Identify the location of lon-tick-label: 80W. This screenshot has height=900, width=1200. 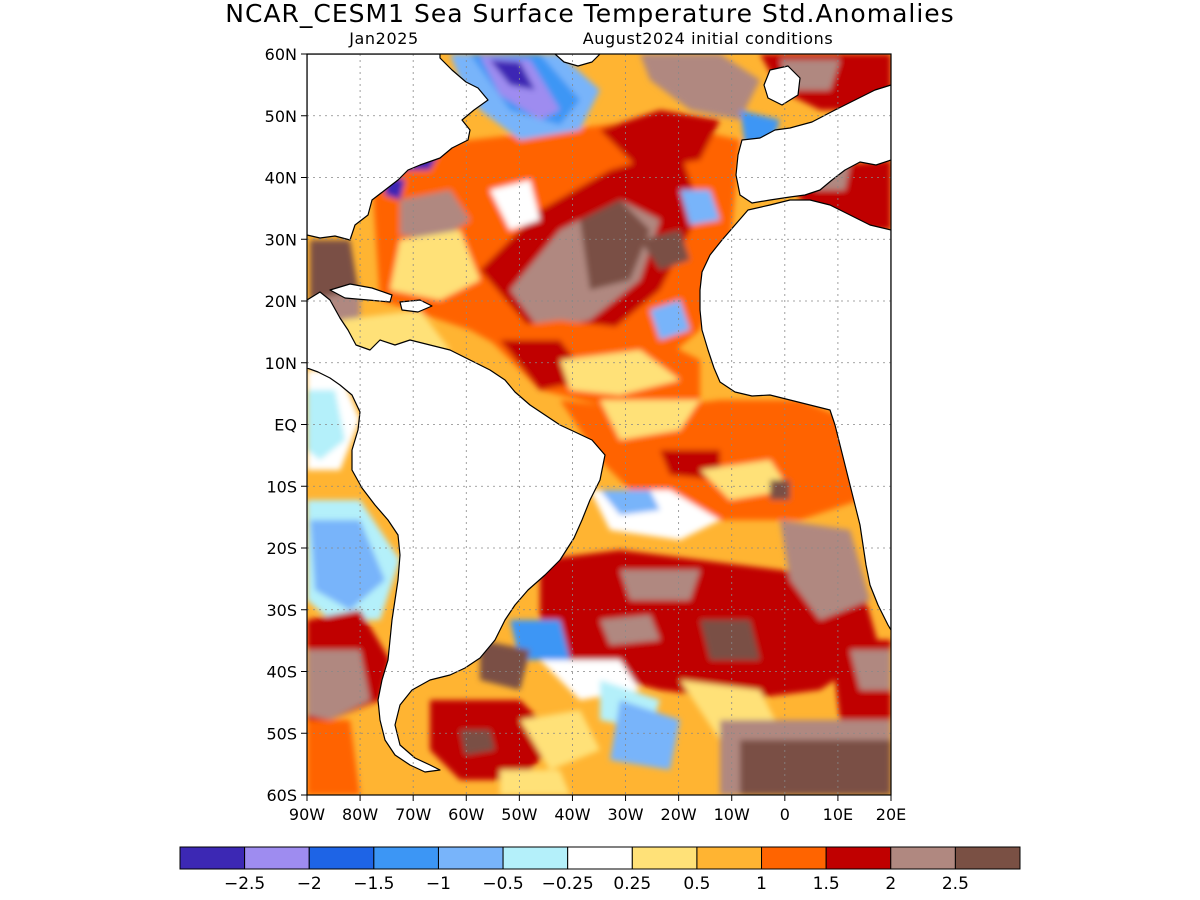
(360, 814).